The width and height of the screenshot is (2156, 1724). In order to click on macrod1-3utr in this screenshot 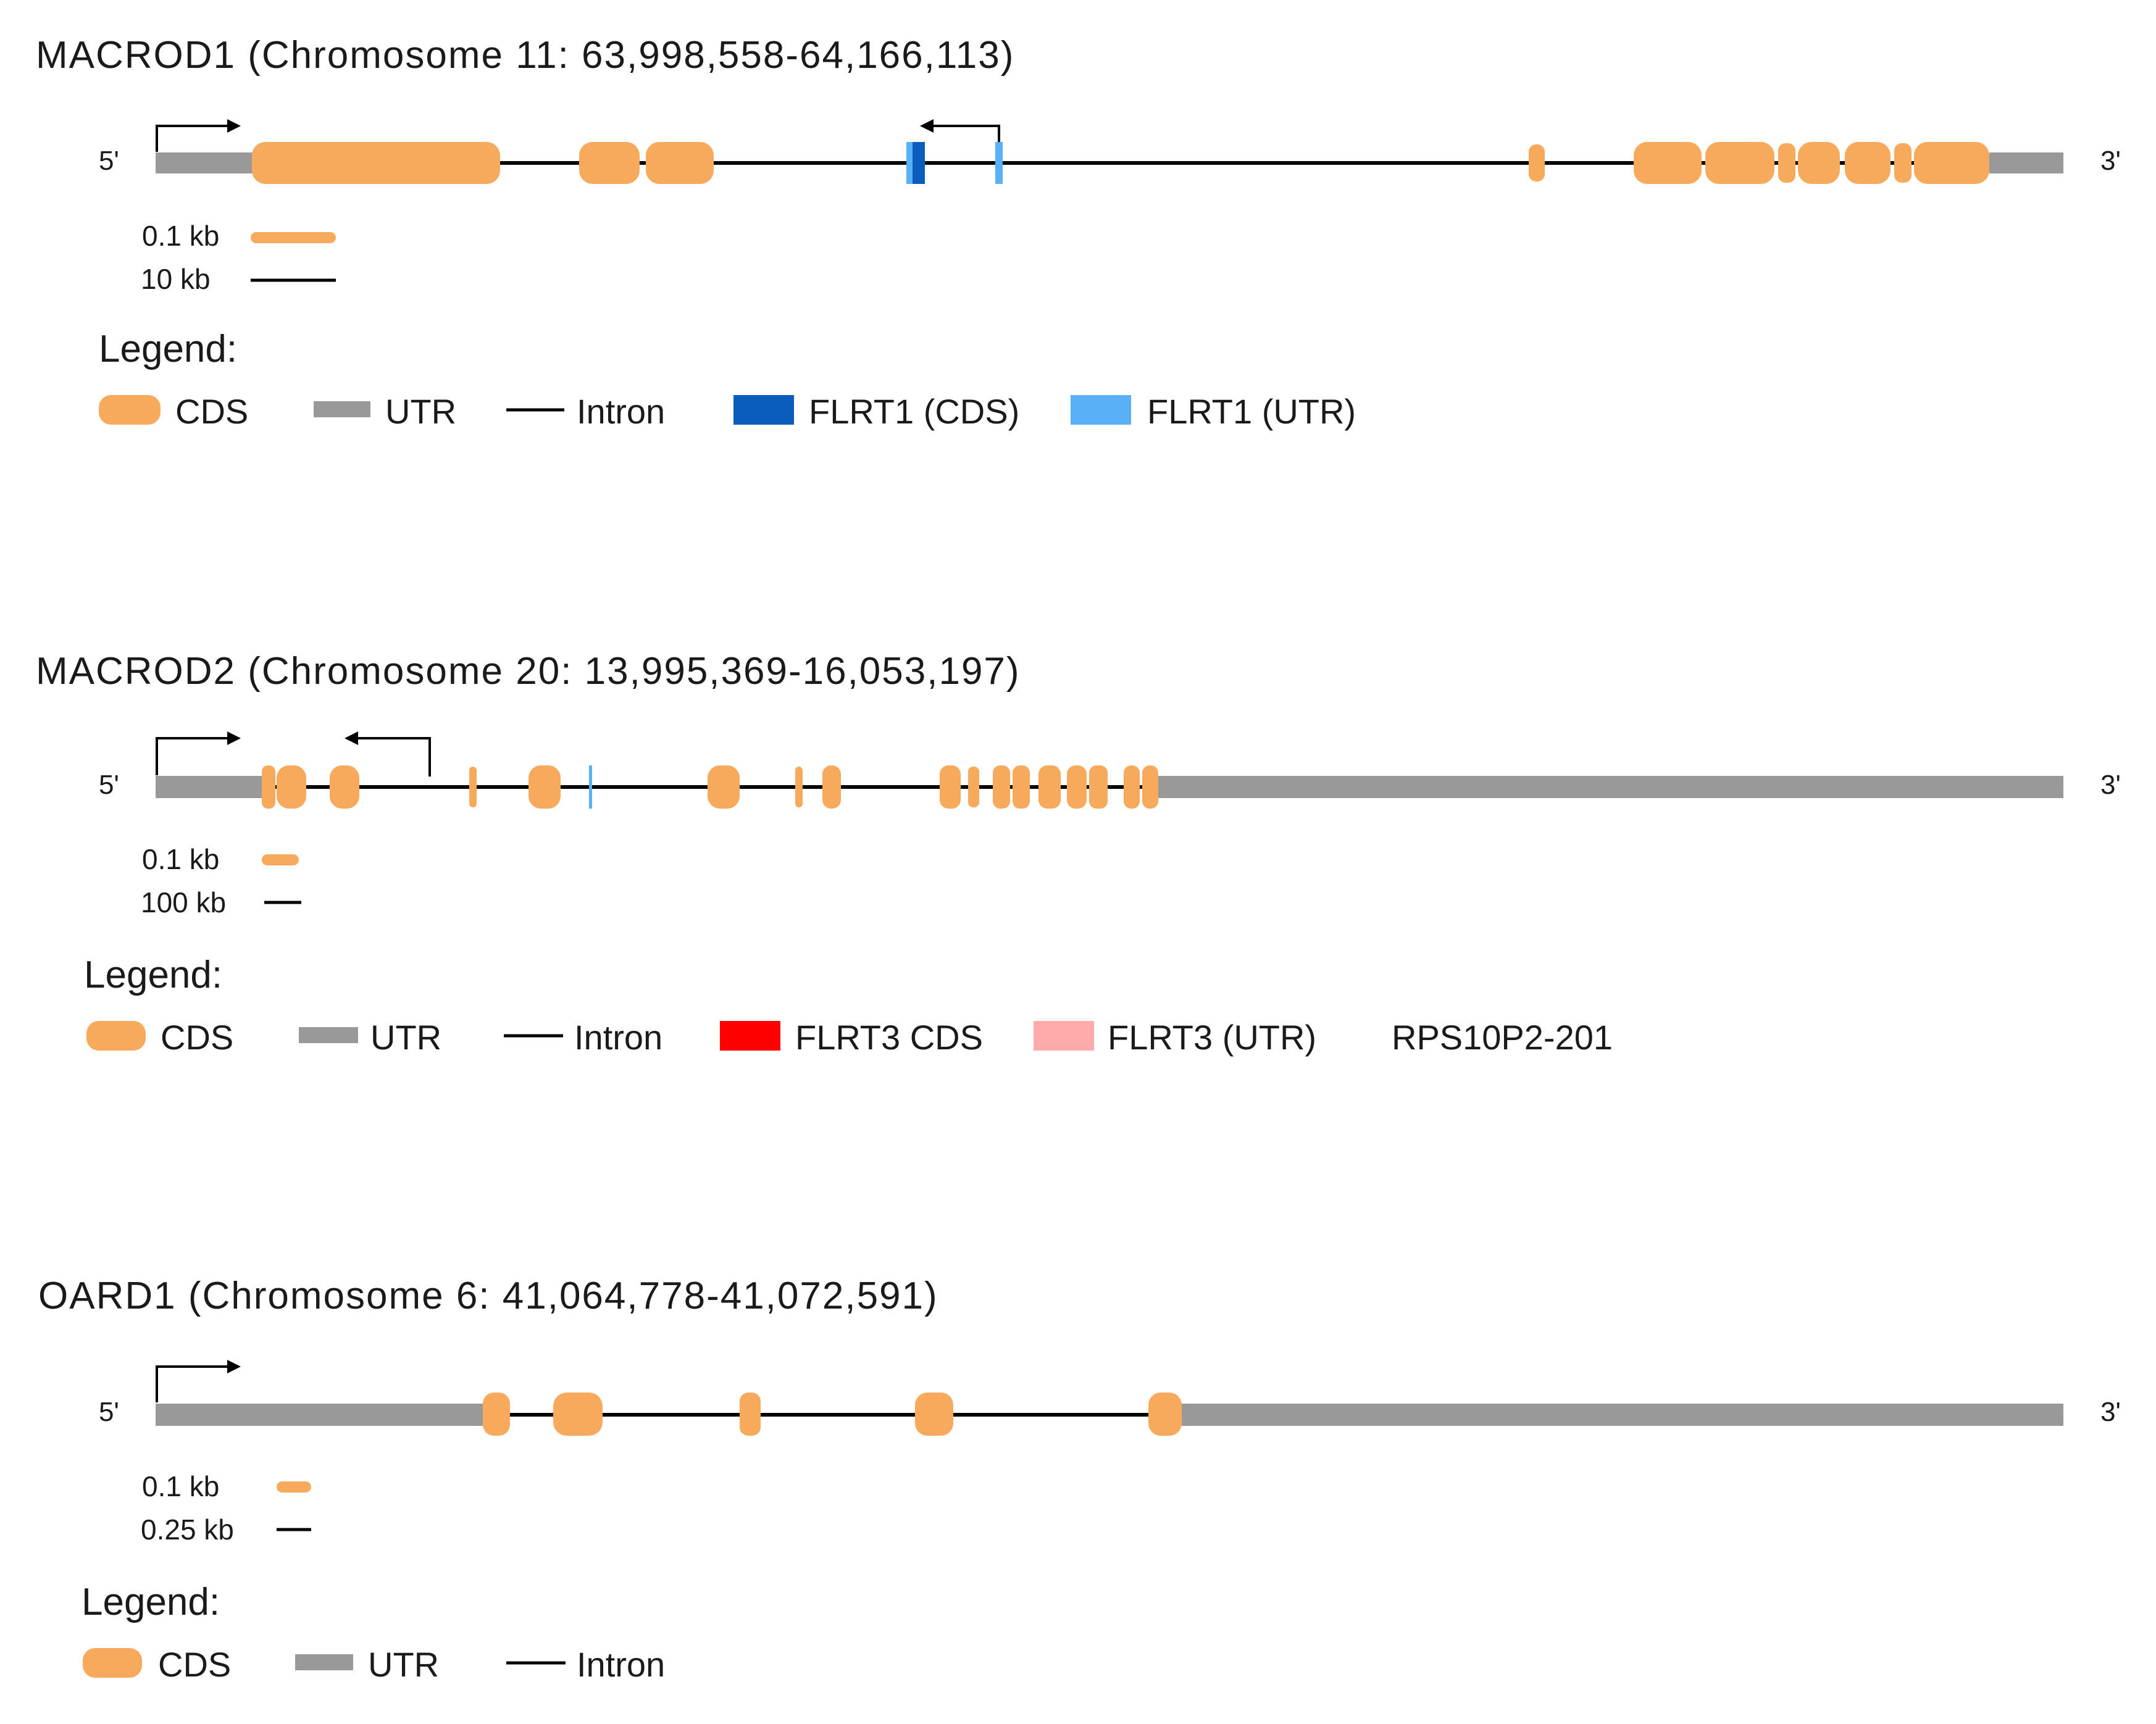, I will do `click(2026, 162)`.